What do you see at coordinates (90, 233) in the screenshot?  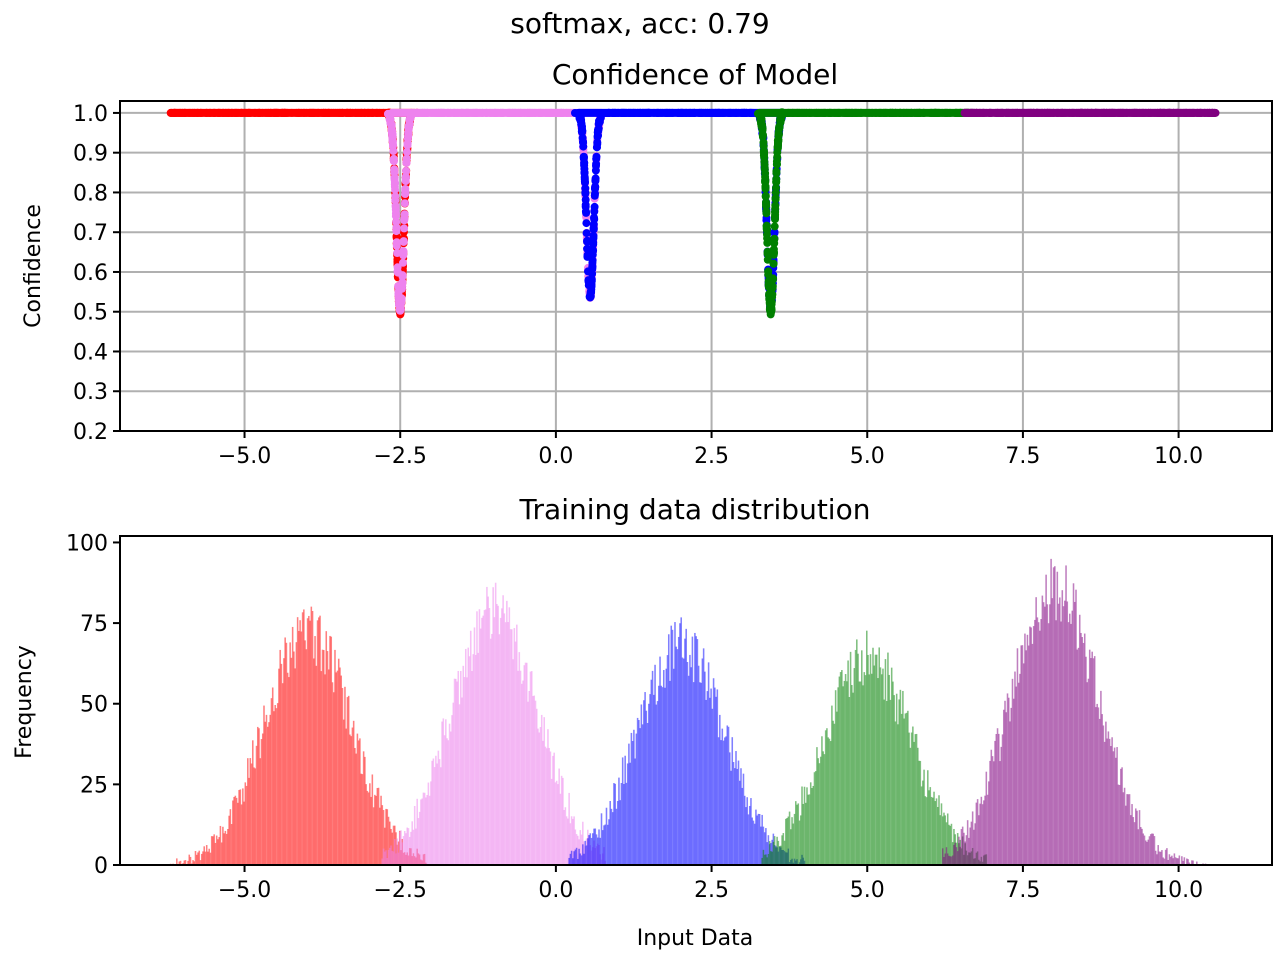 I see `y-tick-label: 0.7` at bounding box center [90, 233].